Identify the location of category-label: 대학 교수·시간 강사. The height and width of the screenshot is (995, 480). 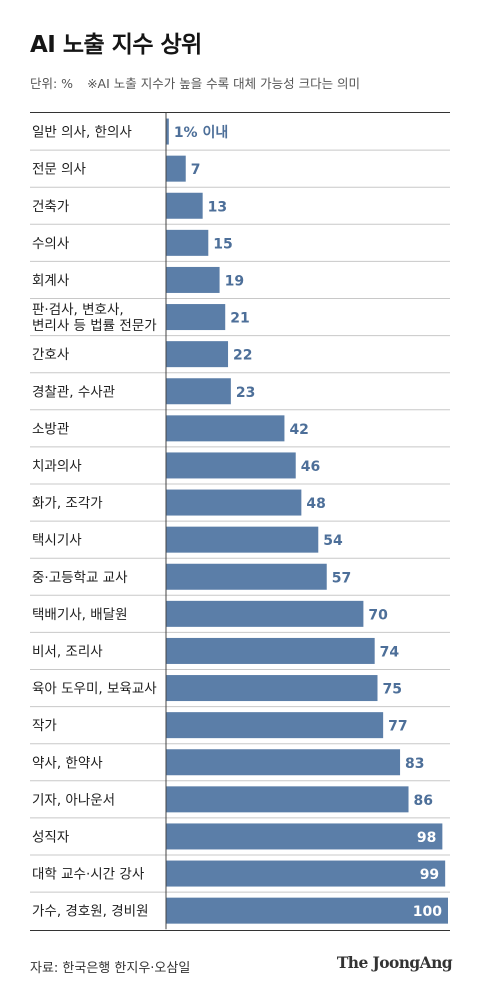
(88, 875).